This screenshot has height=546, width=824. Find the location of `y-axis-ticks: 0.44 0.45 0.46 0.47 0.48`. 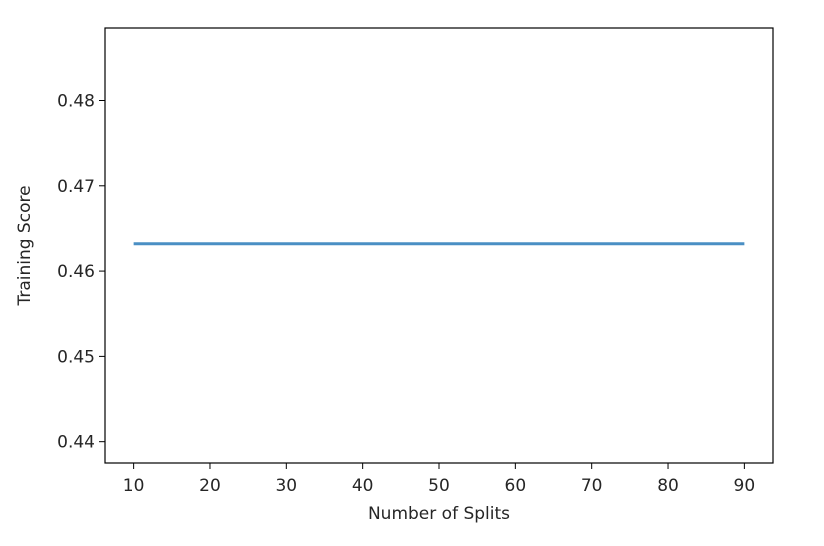

y-axis-ticks: 0.44 0.45 0.46 0.47 0.48 is located at coordinates (81, 272).